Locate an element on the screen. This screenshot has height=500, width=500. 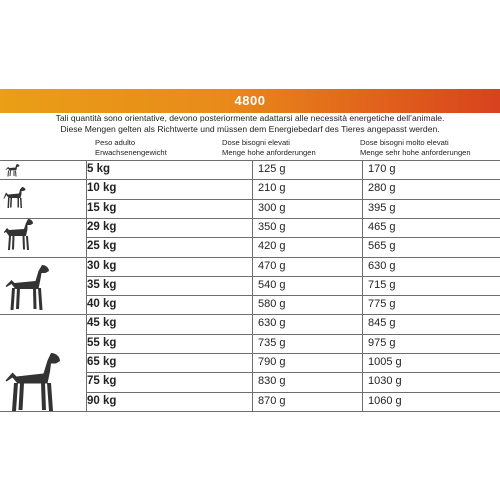
very-high-dose-cell: 1005 g is located at coordinates (385, 362).